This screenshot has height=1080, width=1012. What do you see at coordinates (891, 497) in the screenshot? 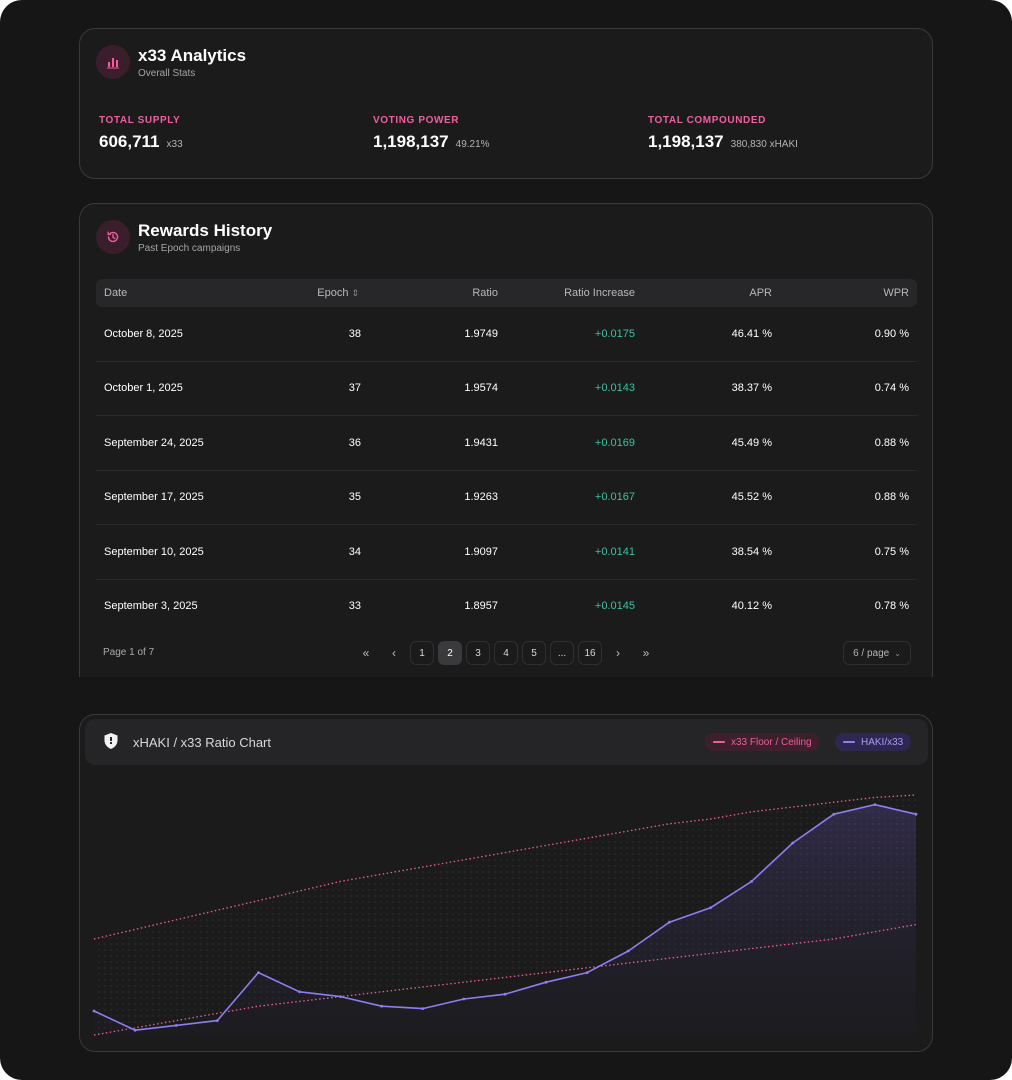
I see `cell-wpr: 0.88 %` at bounding box center [891, 497].